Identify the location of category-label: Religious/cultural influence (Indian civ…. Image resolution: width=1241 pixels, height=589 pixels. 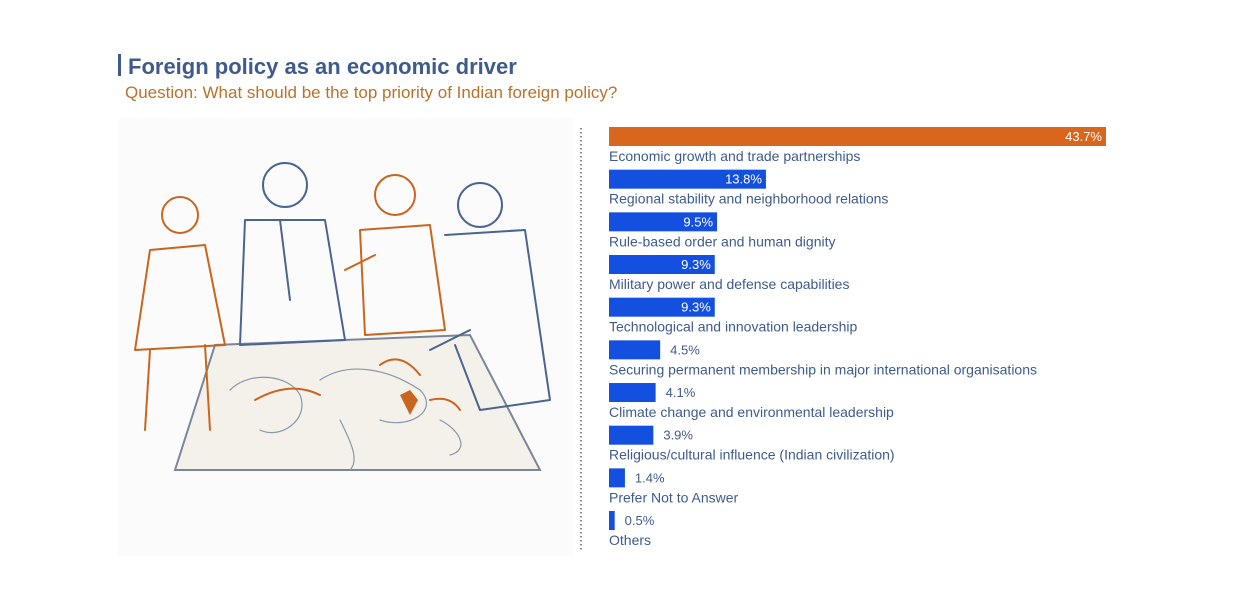
(752, 455).